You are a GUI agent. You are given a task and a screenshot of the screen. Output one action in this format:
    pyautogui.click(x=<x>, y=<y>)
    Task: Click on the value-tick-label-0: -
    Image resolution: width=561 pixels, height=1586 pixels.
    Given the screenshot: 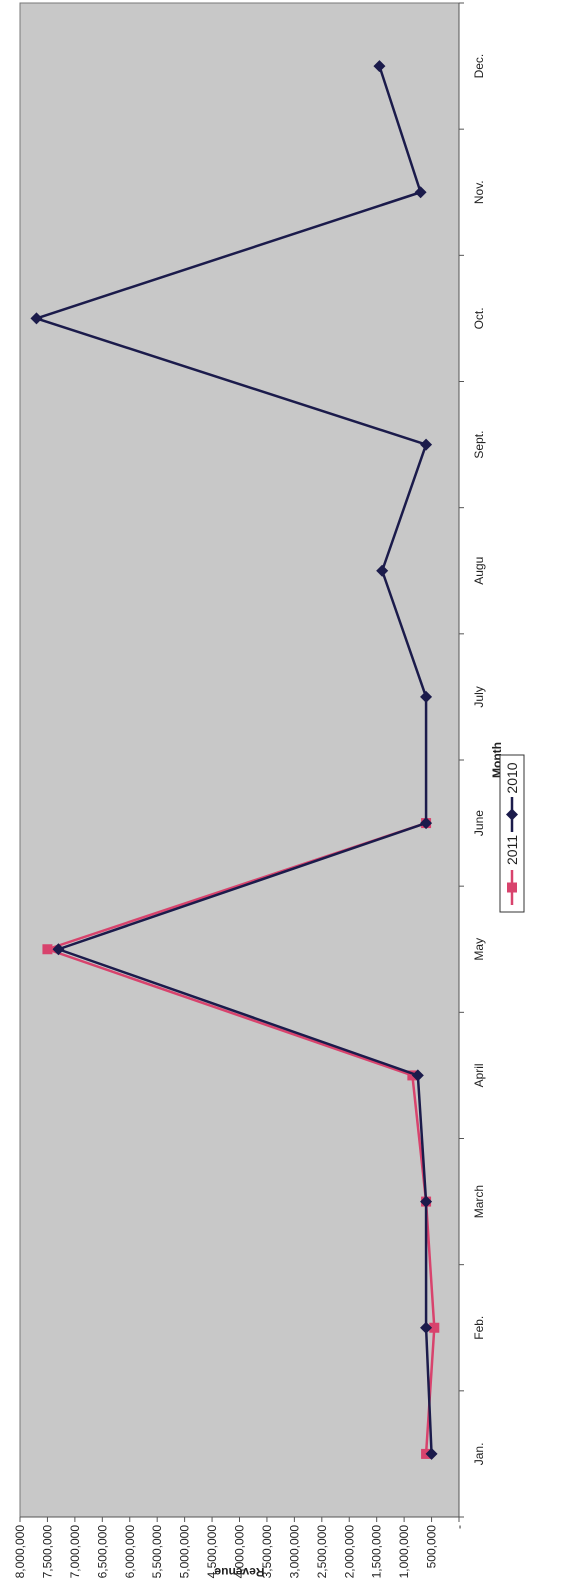 What is the action you would take?
    pyautogui.click(x=459, y=1527)
    